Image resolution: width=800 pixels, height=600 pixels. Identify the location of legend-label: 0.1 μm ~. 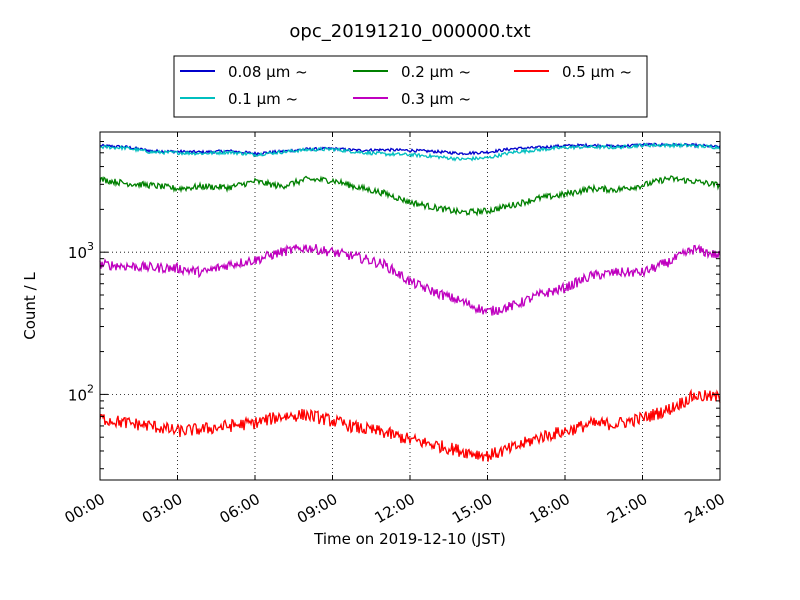
(263, 99).